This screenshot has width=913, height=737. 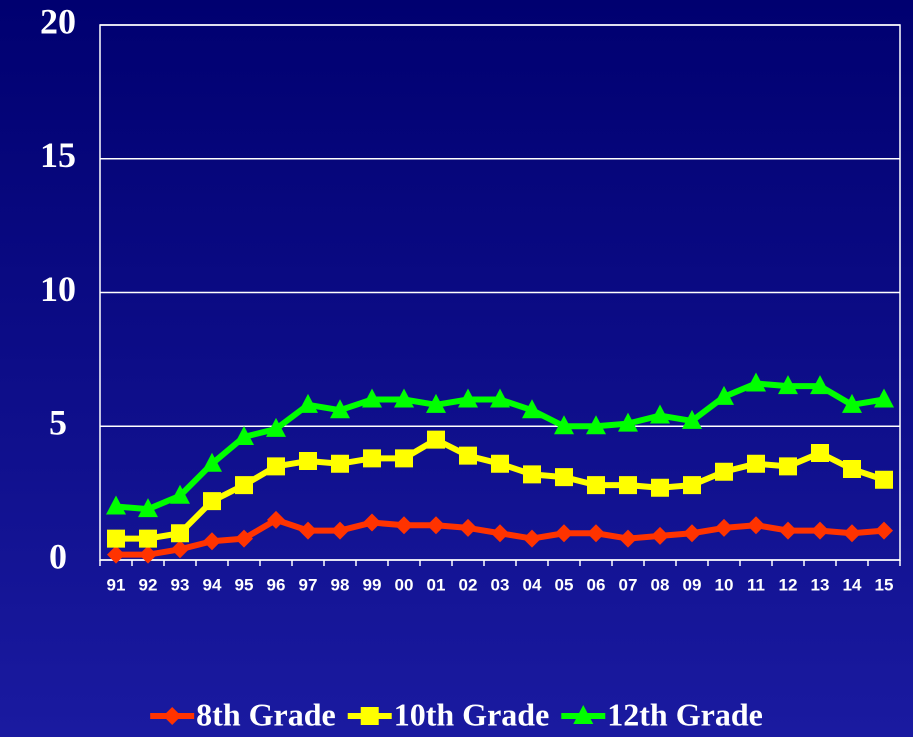 I want to click on legend-label: 12th Grade, so click(x=685, y=714).